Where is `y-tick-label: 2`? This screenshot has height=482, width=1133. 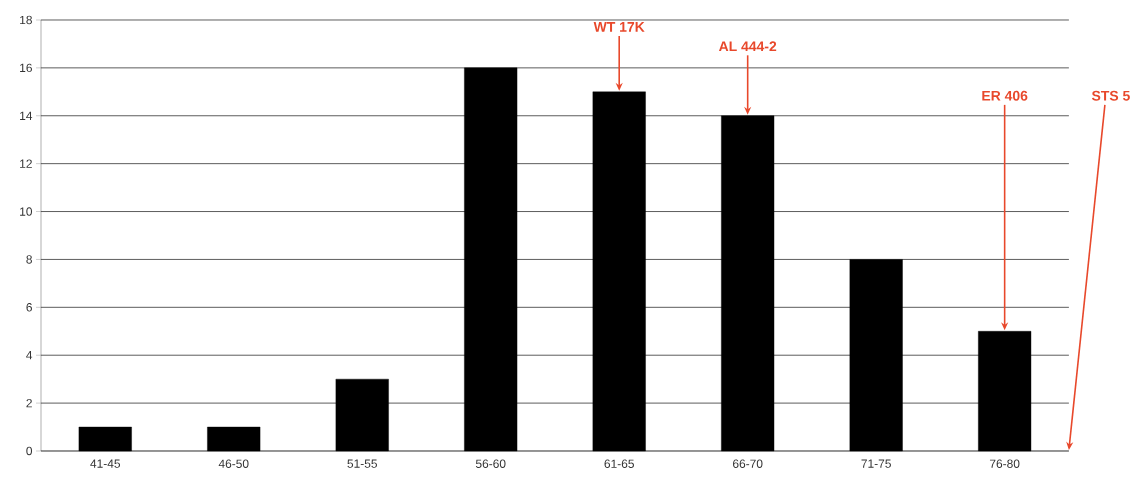 y-tick-label: 2 is located at coordinates (29, 403).